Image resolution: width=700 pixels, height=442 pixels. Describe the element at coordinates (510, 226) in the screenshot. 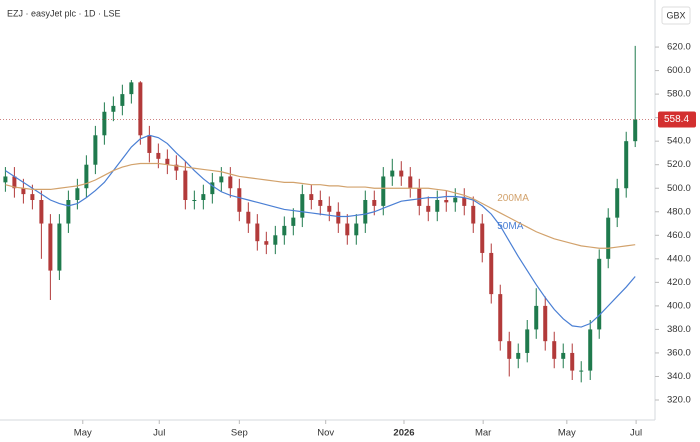

I see `series-label: 50MA` at that location.